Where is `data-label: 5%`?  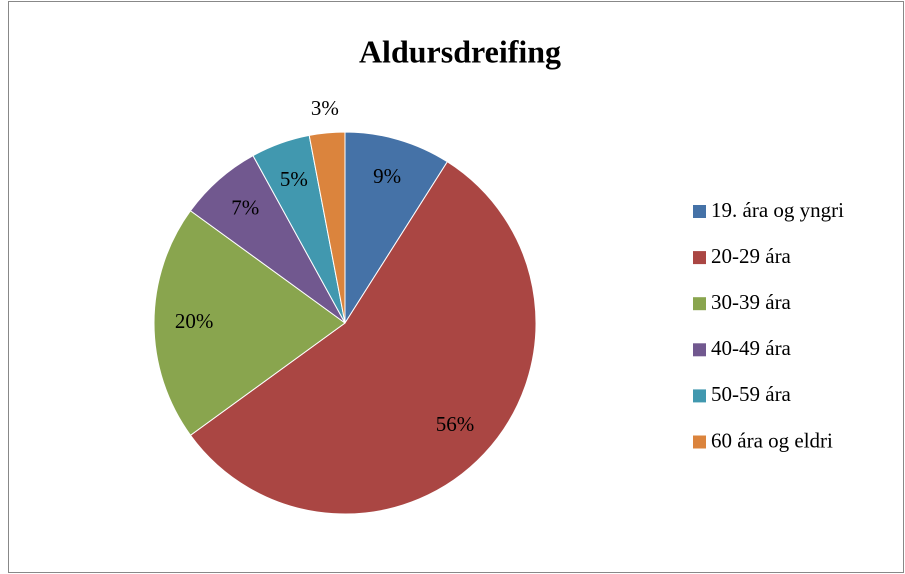 data-label: 5% is located at coordinates (294, 179).